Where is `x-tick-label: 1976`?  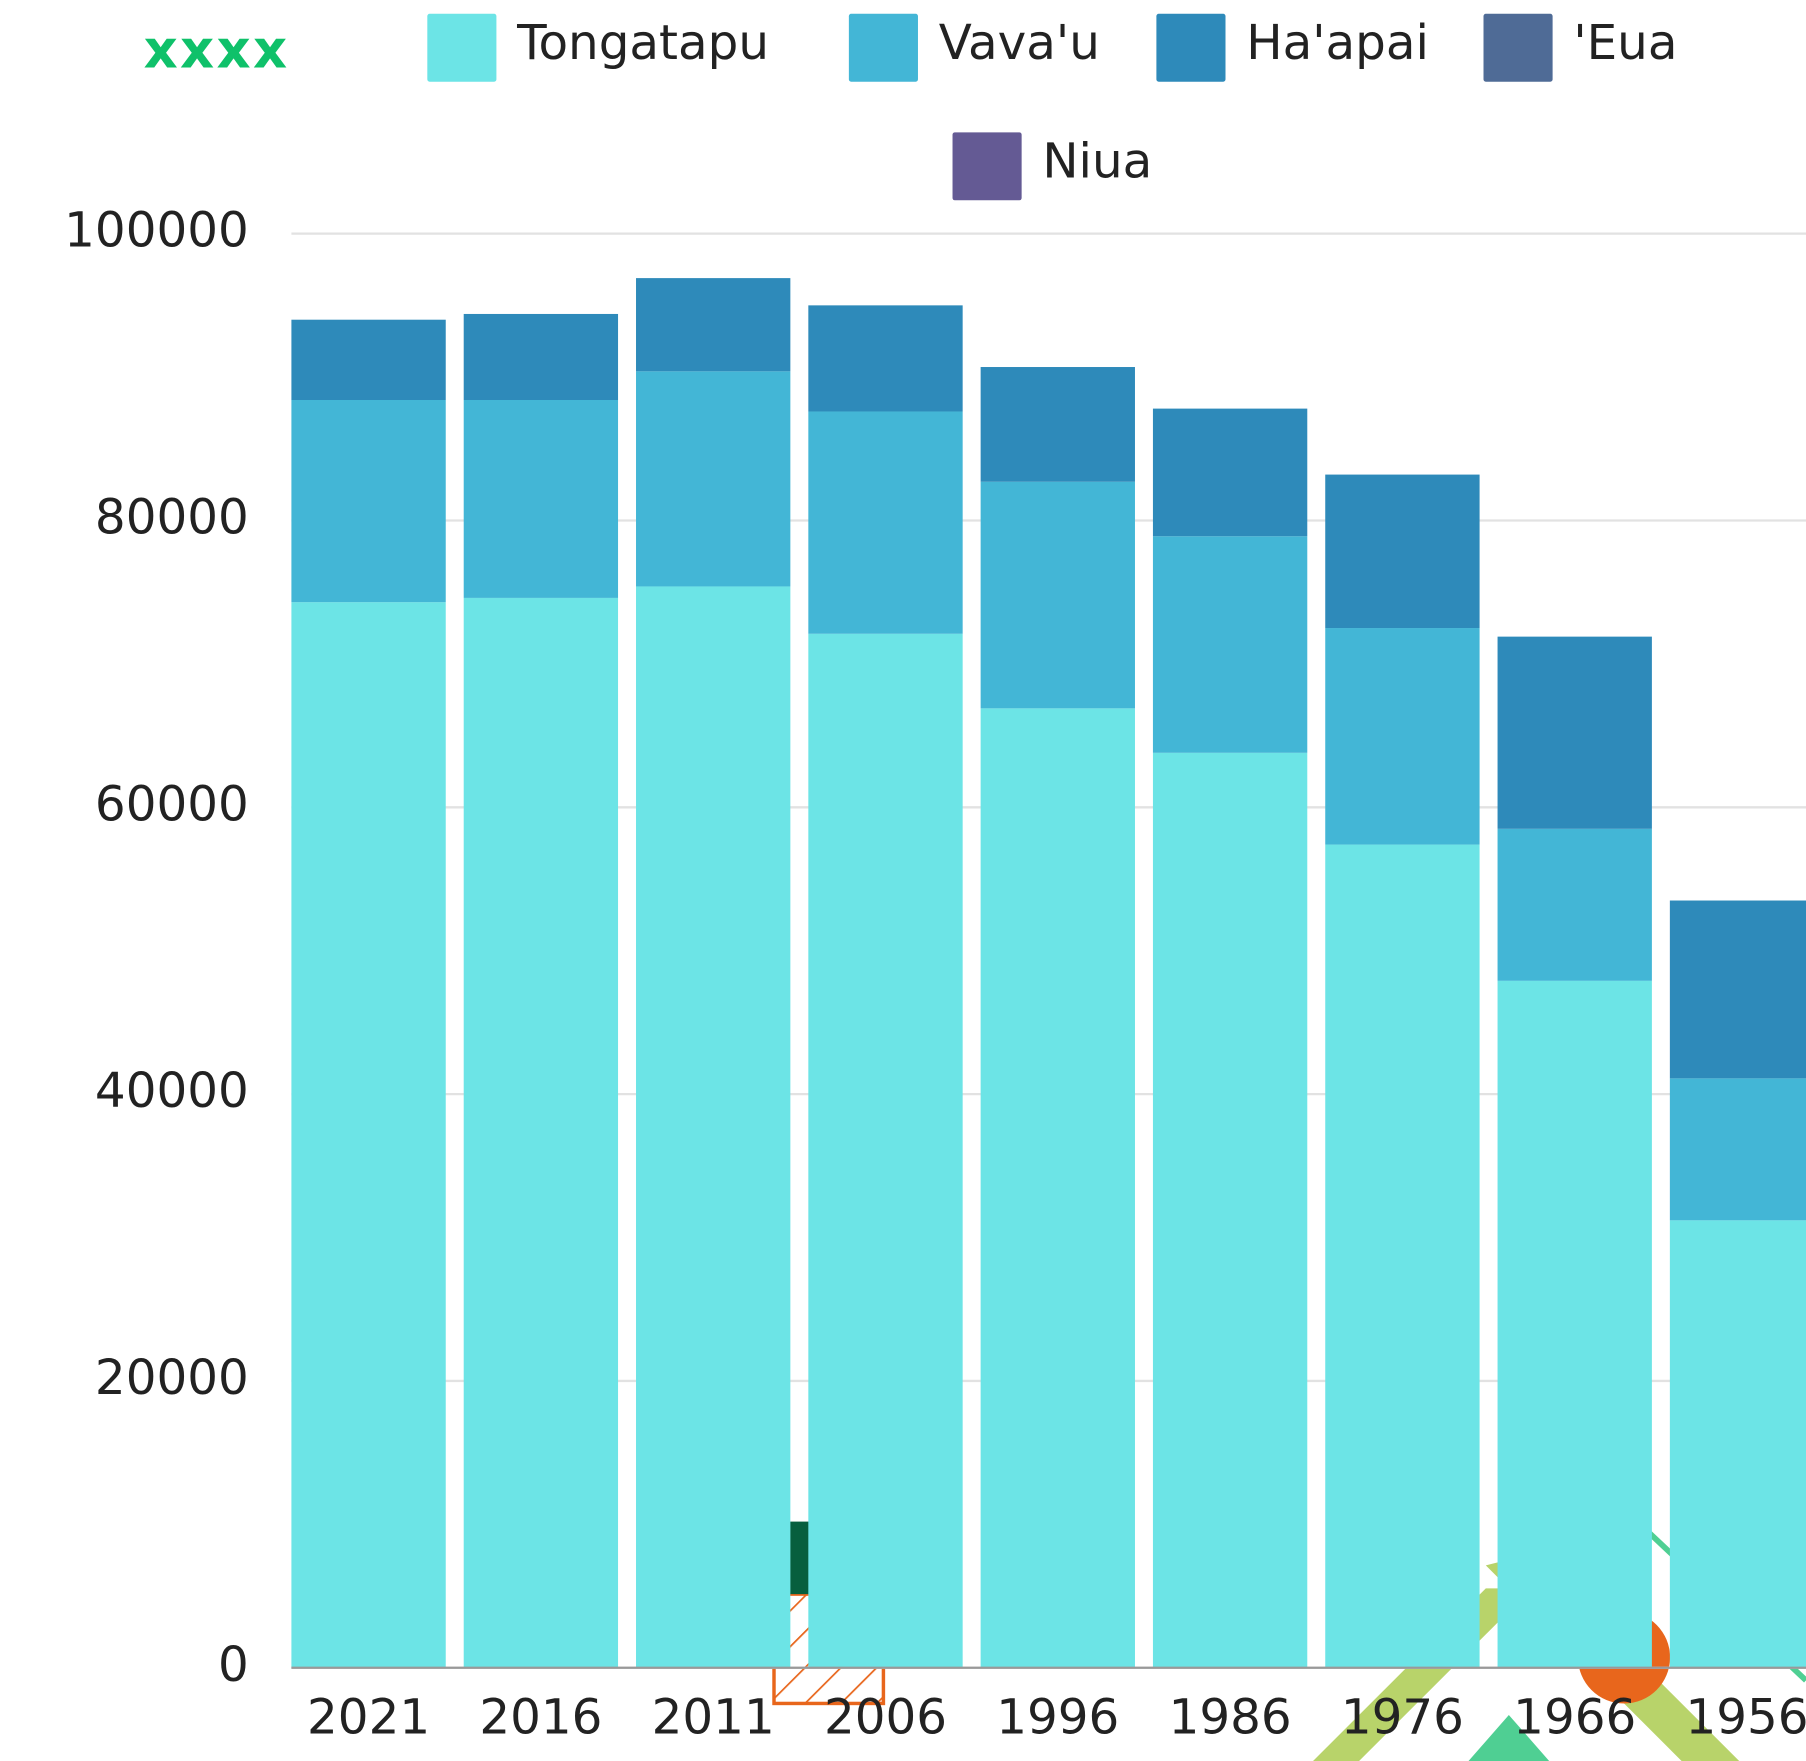
x-tick-label: 1976 is located at coordinates (1402, 1718).